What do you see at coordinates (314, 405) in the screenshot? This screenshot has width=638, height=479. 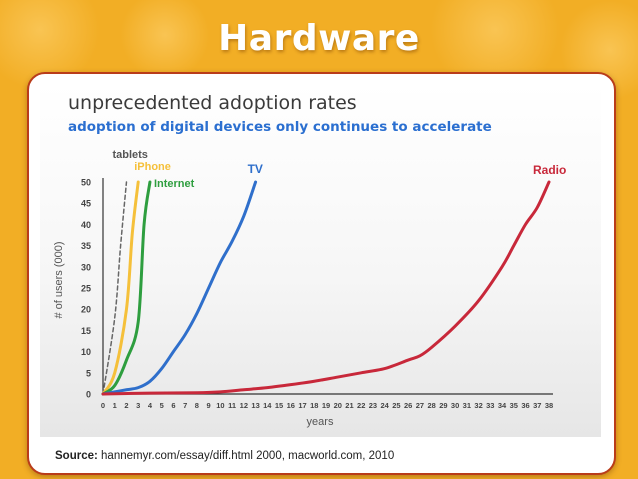 I see `x-tick-label: 18` at bounding box center [314, 405].